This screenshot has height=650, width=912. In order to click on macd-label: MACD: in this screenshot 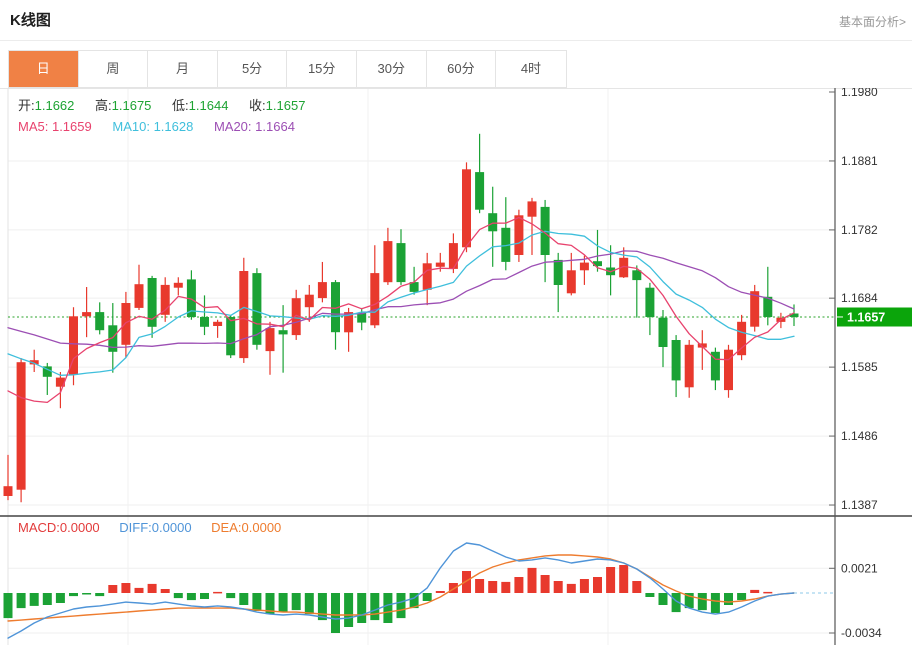, I will do `click(39, 527)`.